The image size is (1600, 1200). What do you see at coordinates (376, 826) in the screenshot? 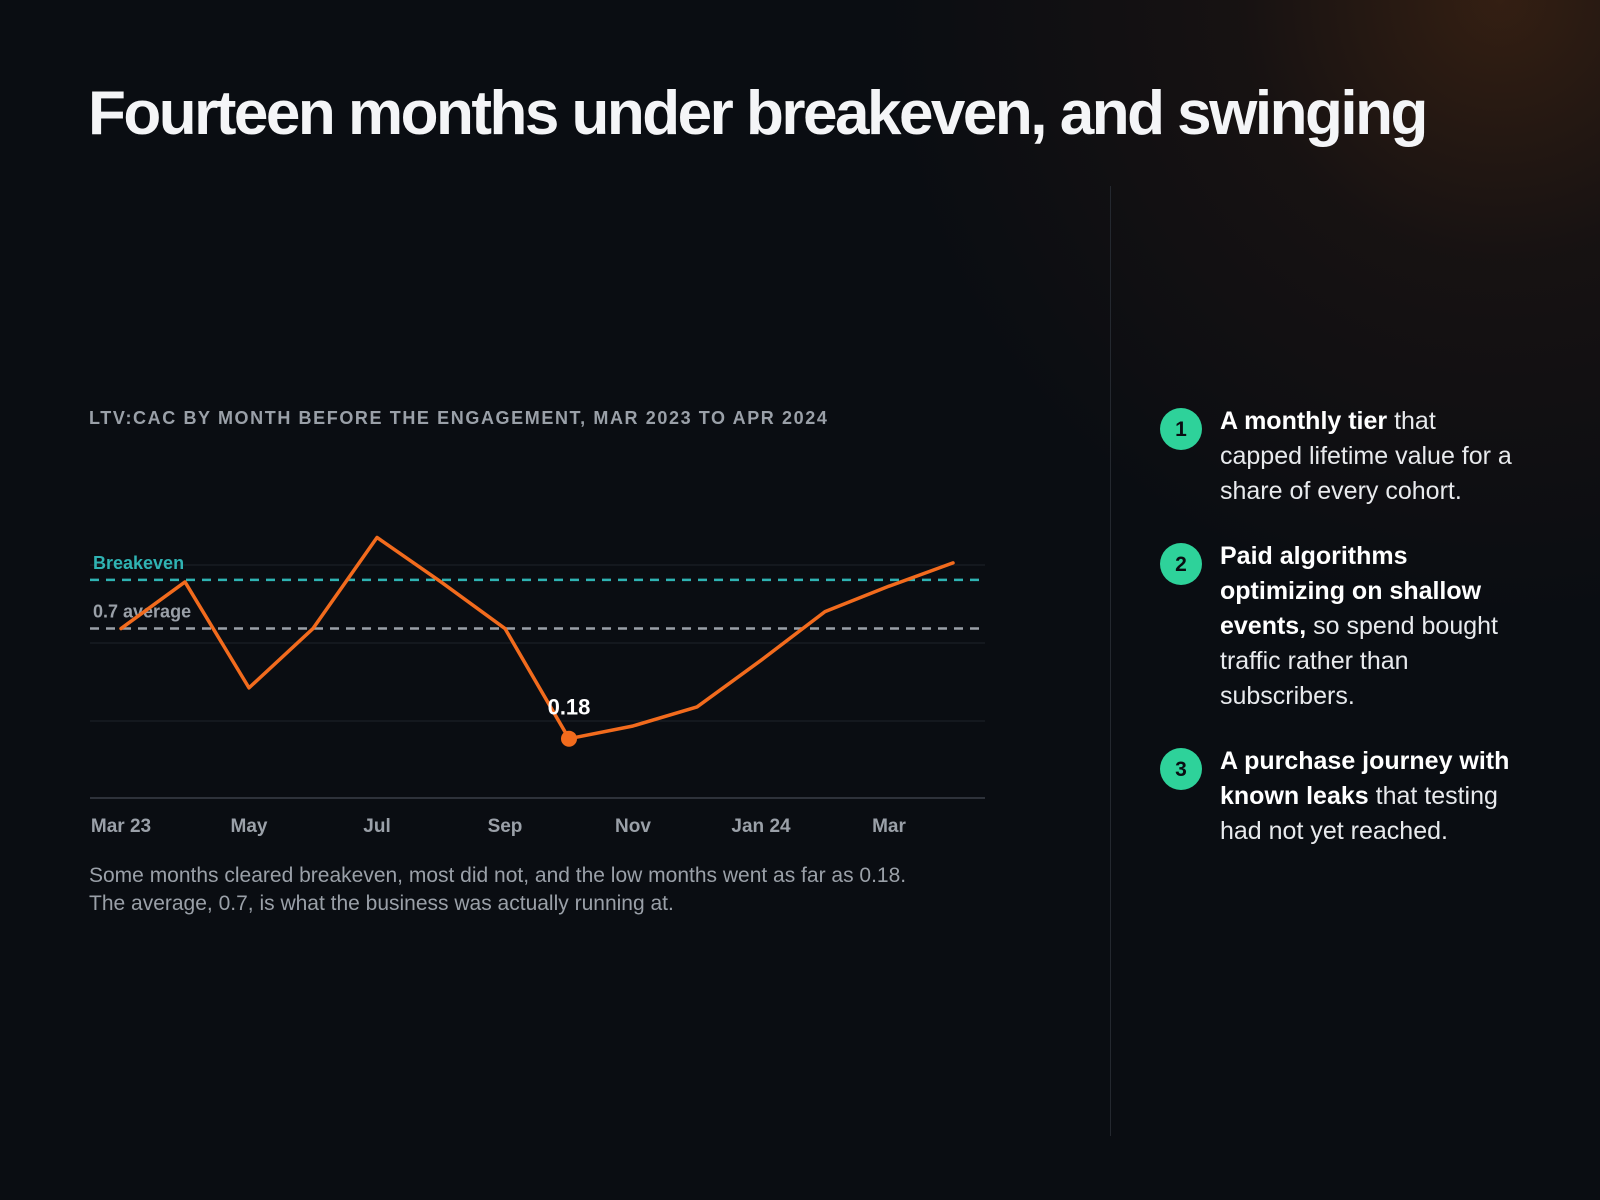
I see `x-tick-label: Jul` at bounding box center [376, 826].